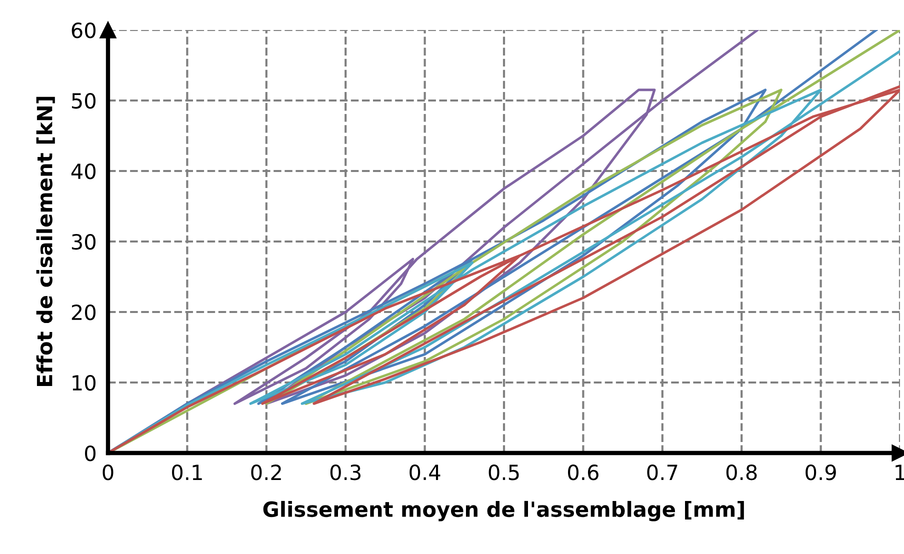  What do you see at coordinates (84, 242) in the screenshot?
I see `y-tick-label: 30` at bounding box center [84, 242].